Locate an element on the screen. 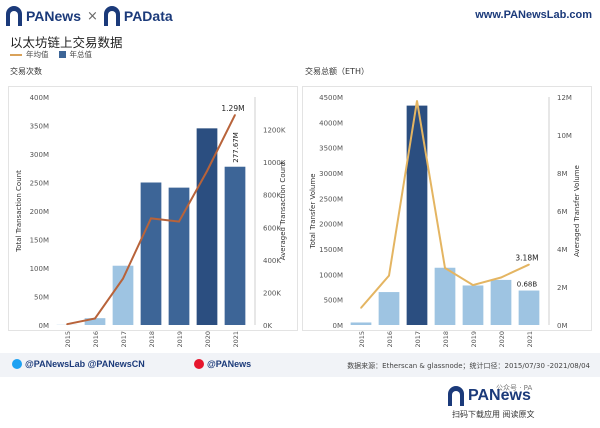  y-tick-label: 100M is located at coordinates (39, 269).